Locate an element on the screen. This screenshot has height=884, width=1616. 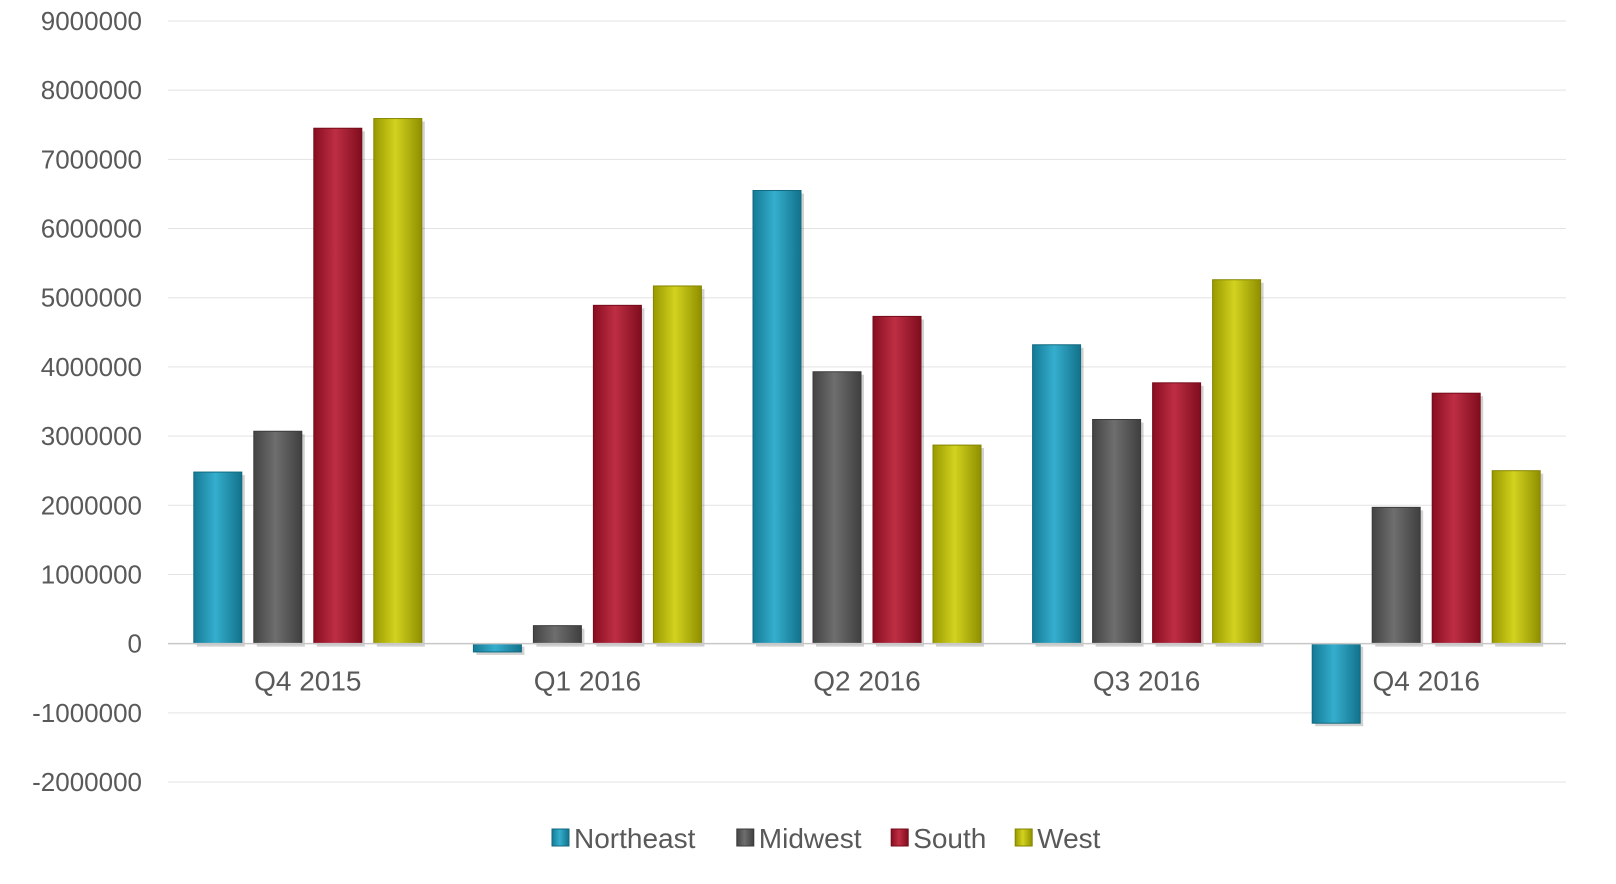
legend-label: West is located at coordinates (1068, 838).